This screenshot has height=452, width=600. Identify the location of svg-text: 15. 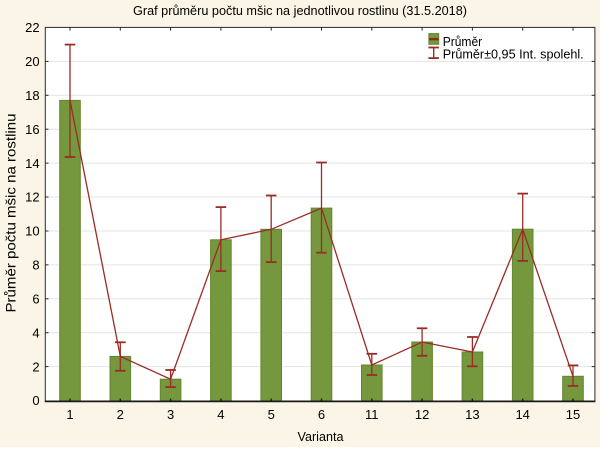
(573, 414).